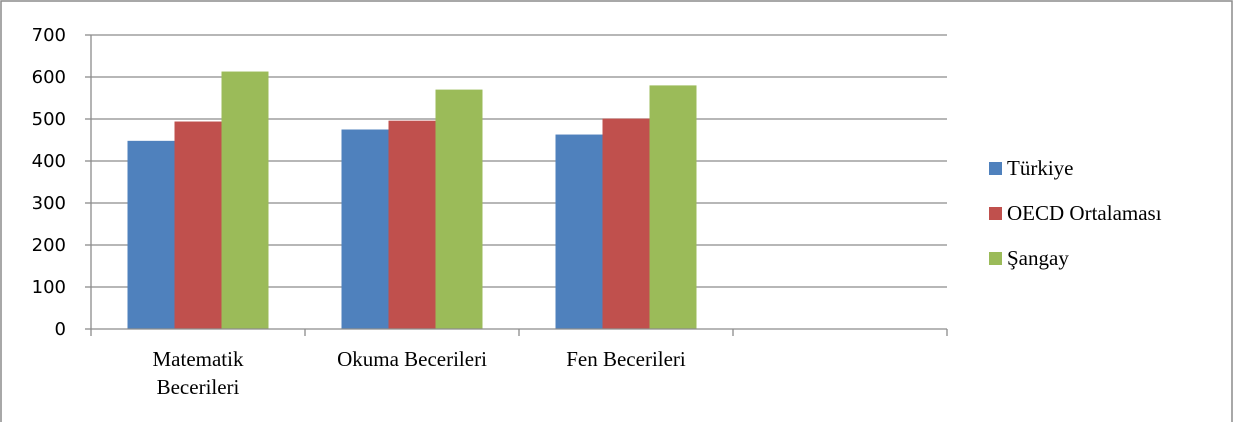 The image size is (1247, 422). I want to click on x-category-label: Fen Becerileri, so click(626, 359).